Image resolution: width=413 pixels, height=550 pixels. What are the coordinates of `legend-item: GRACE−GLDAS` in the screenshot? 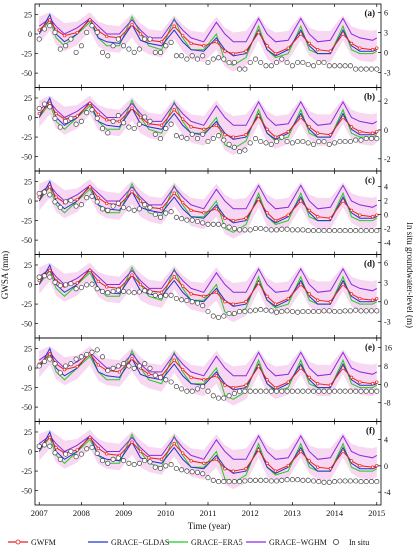 It's located at (128, 542).